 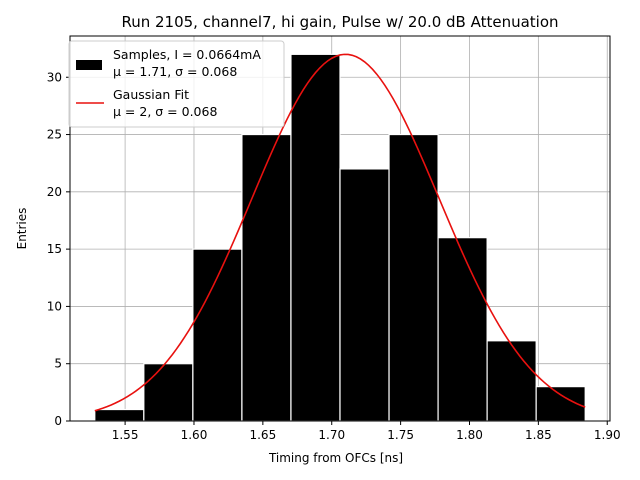 What do you see at coordinates (54, 77) in the screenshot?
I see `y-tick-label: 30` at bounding box center [54, 77].